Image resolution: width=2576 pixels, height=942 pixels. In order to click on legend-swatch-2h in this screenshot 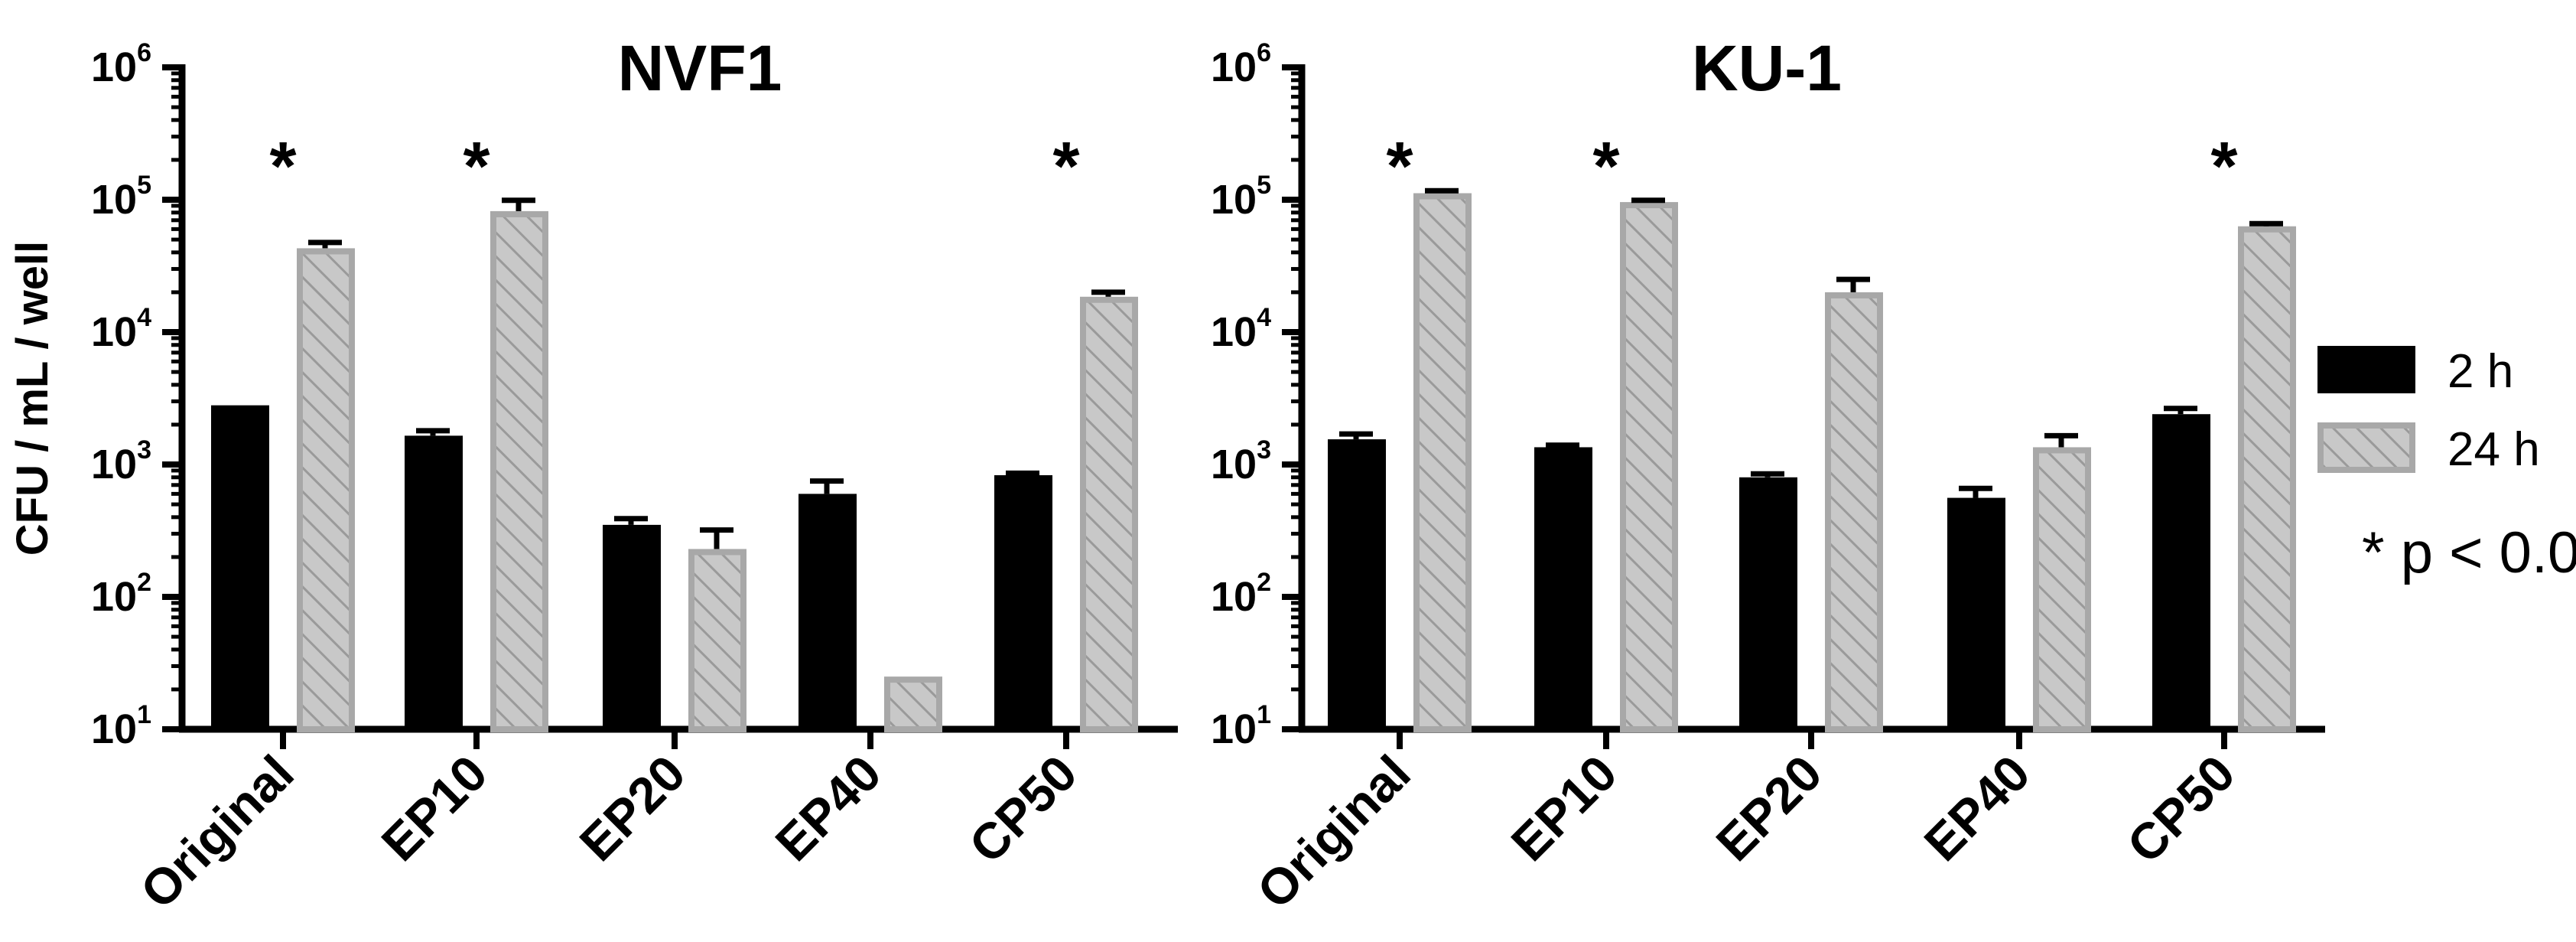, I will do `click(2366, 369)`.